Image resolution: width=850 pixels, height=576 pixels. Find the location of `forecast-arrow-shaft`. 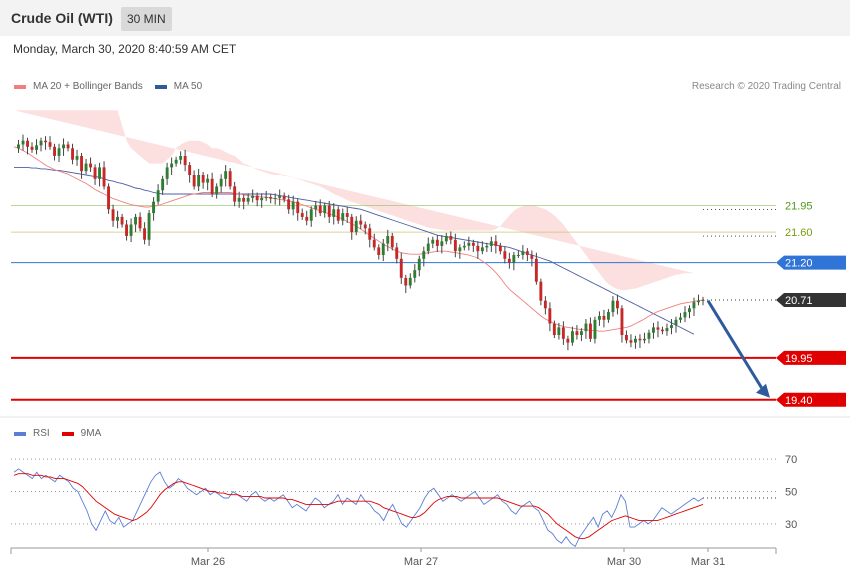

forecast-arrow-shaft is located at coordinates (736, 346).